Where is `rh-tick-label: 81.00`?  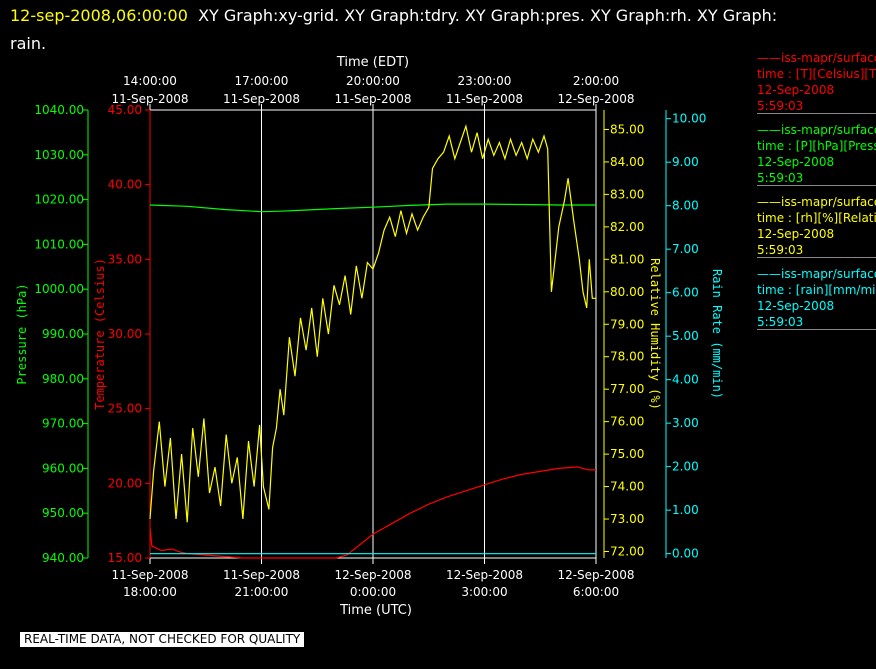 rh-tick-label: 81.00 is located at coordinates (627, 259).